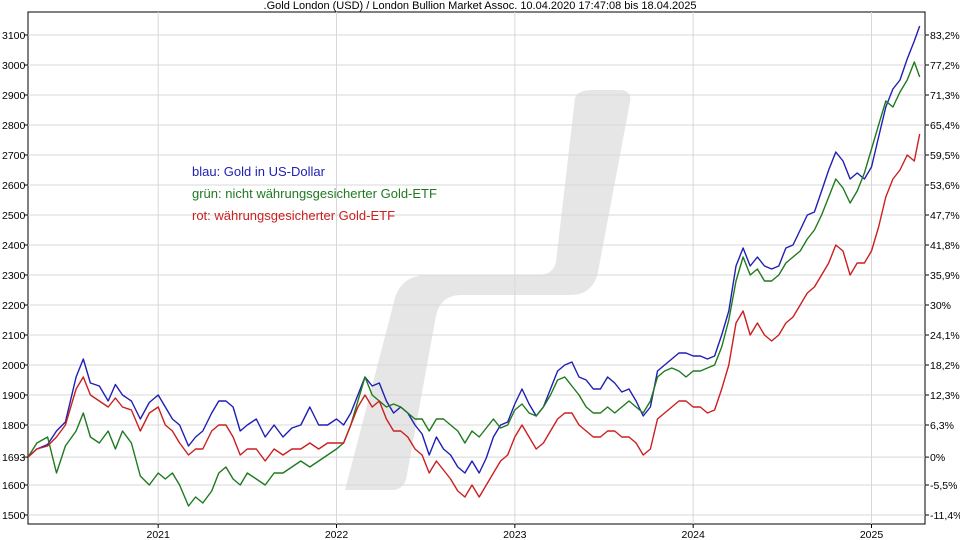 This screenshot has height=540, width=960. I want to click on y-tick-label-right: 12,3%, so click(945, 396).